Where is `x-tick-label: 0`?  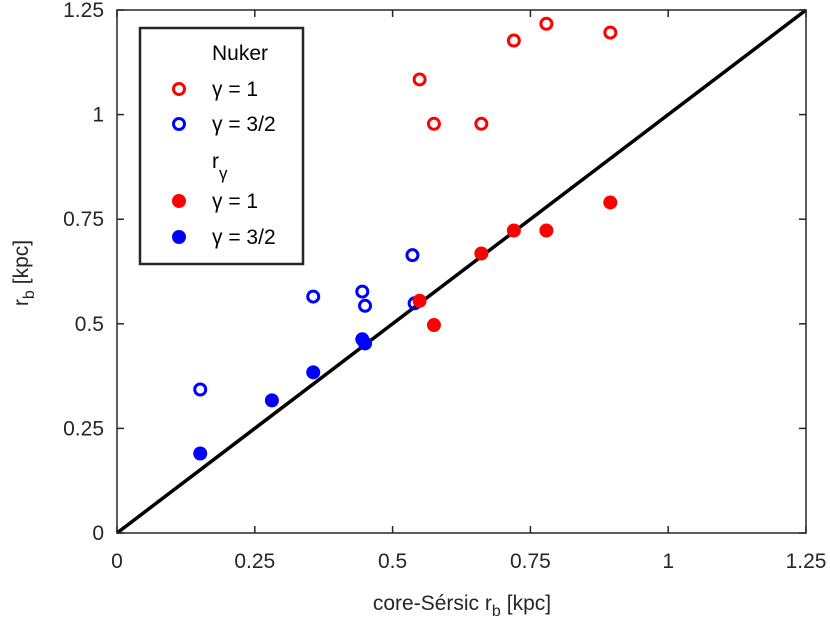 x-tick-label: 0 is located at coordinates (117, 561).